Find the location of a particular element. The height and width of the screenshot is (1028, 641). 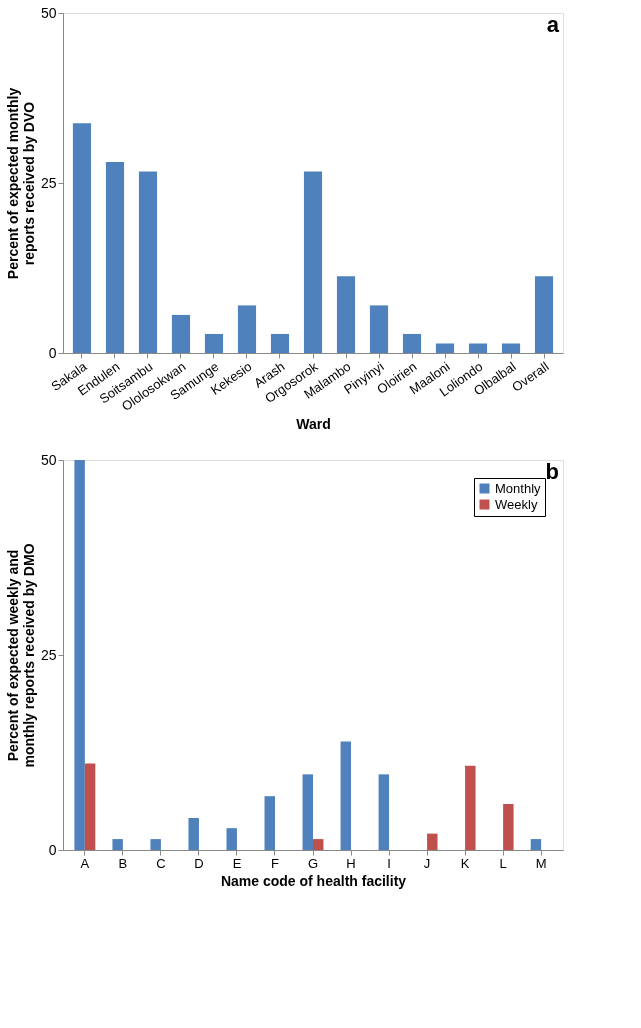

x-tick-label: L is located at coordinates (503, 863).